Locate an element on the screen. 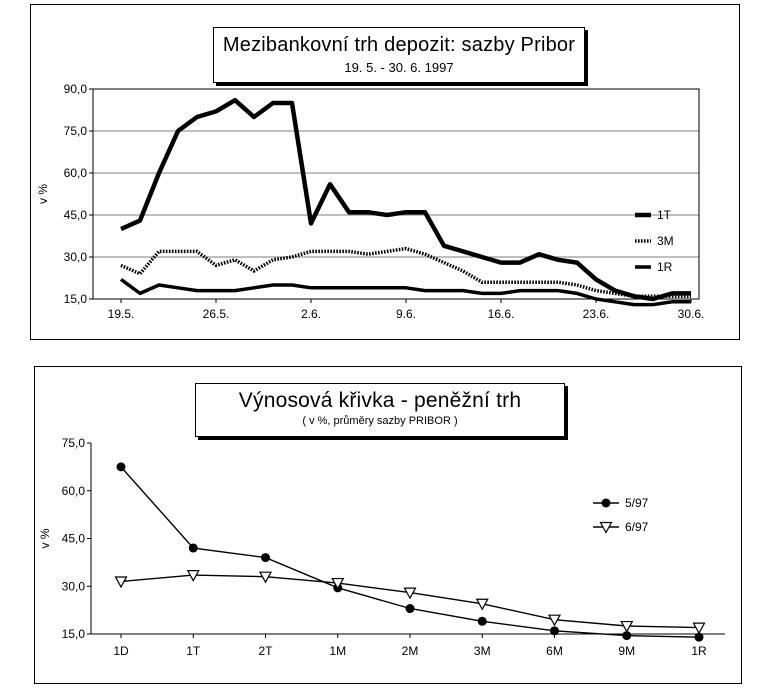 This screenshot has width=764, height=691. x-tick-label: 19.5. is located at coordinates (121, 314).